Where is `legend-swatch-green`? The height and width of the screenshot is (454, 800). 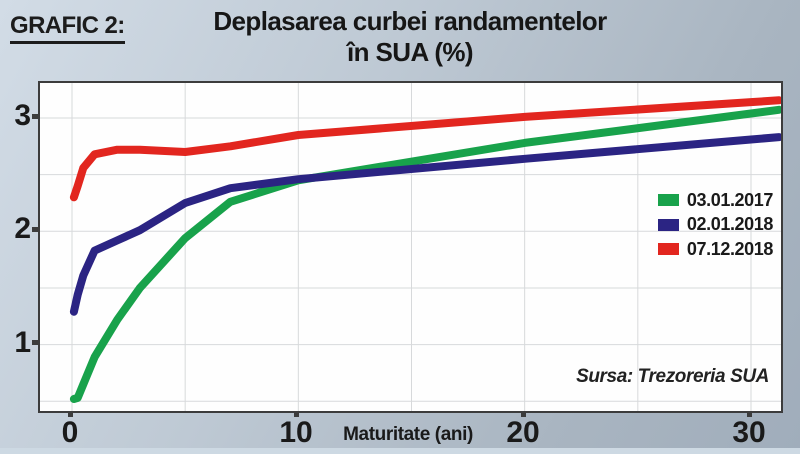
legend-swatch-green is located at coordinates (668, 200).